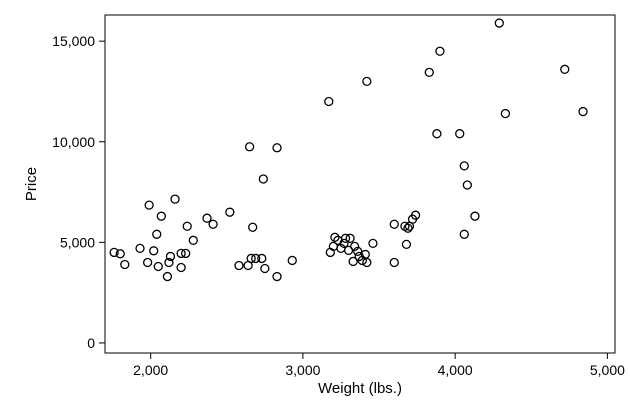 The image size is (630, 420). I want to click on y-tick-label: 0, so click(91, 343).